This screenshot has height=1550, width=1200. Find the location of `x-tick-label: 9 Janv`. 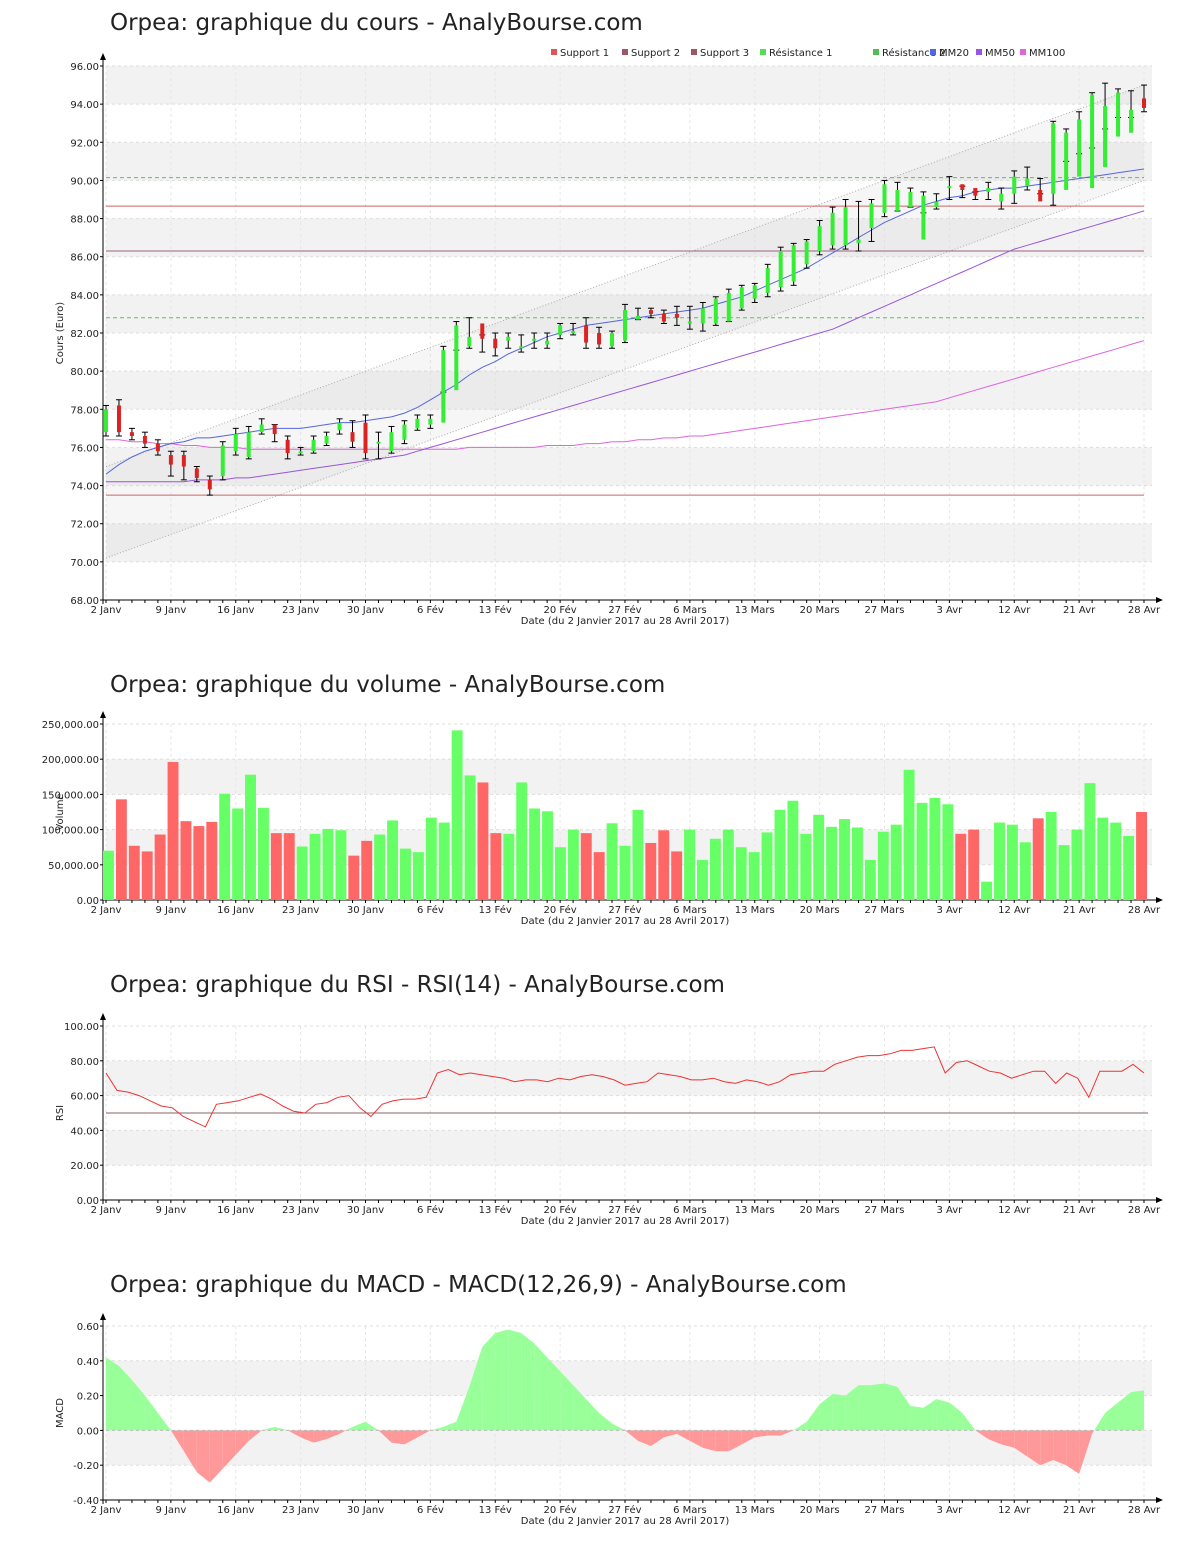

x-tick-label: 9 Janv is located at coordinates (170, 910).